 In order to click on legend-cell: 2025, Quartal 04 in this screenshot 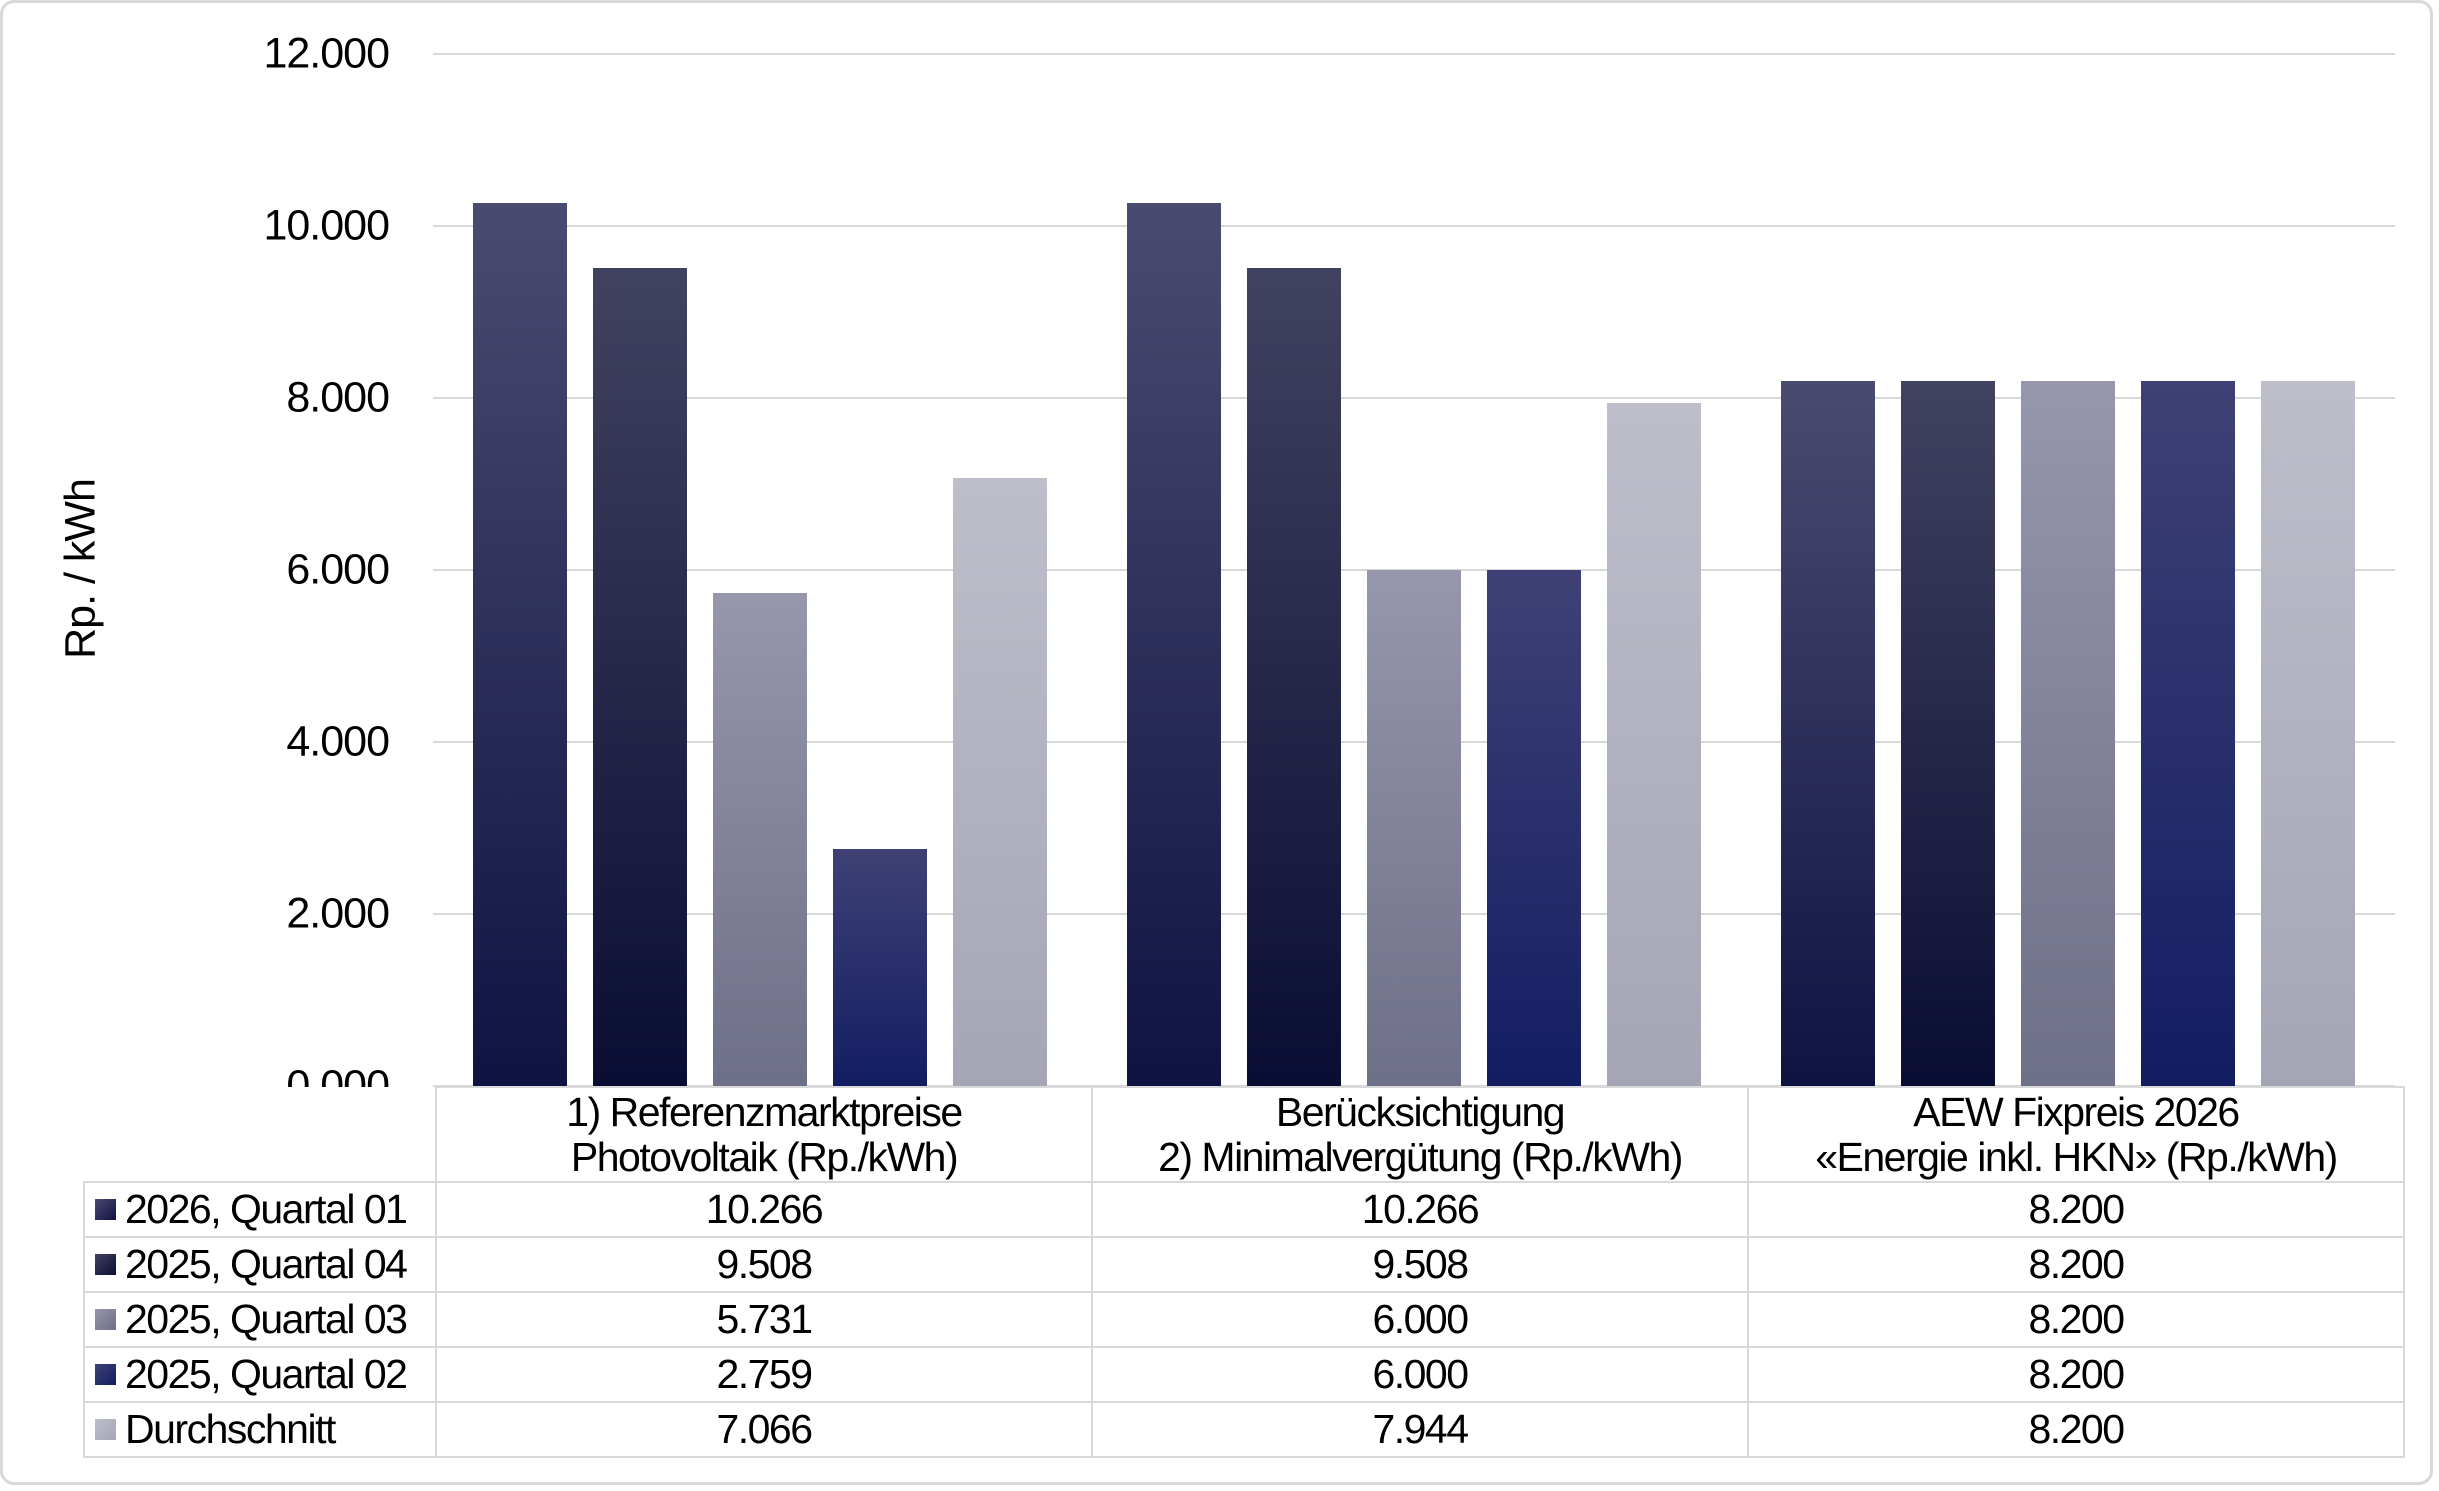, I will do `click(260, 1264)`.